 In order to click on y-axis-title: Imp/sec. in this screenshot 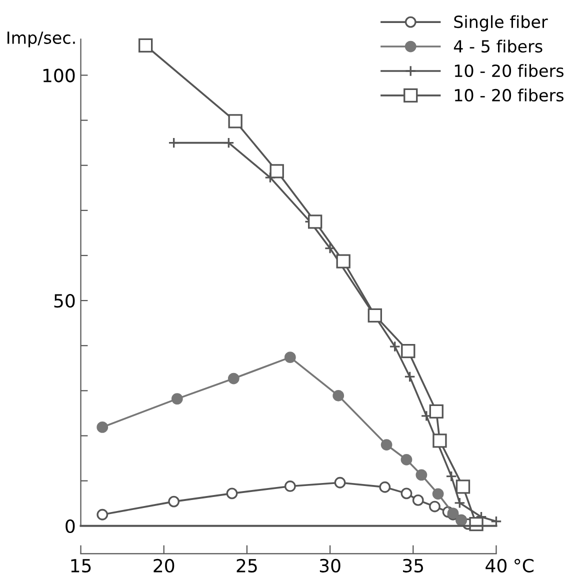, I will do `click(41, 40)`.